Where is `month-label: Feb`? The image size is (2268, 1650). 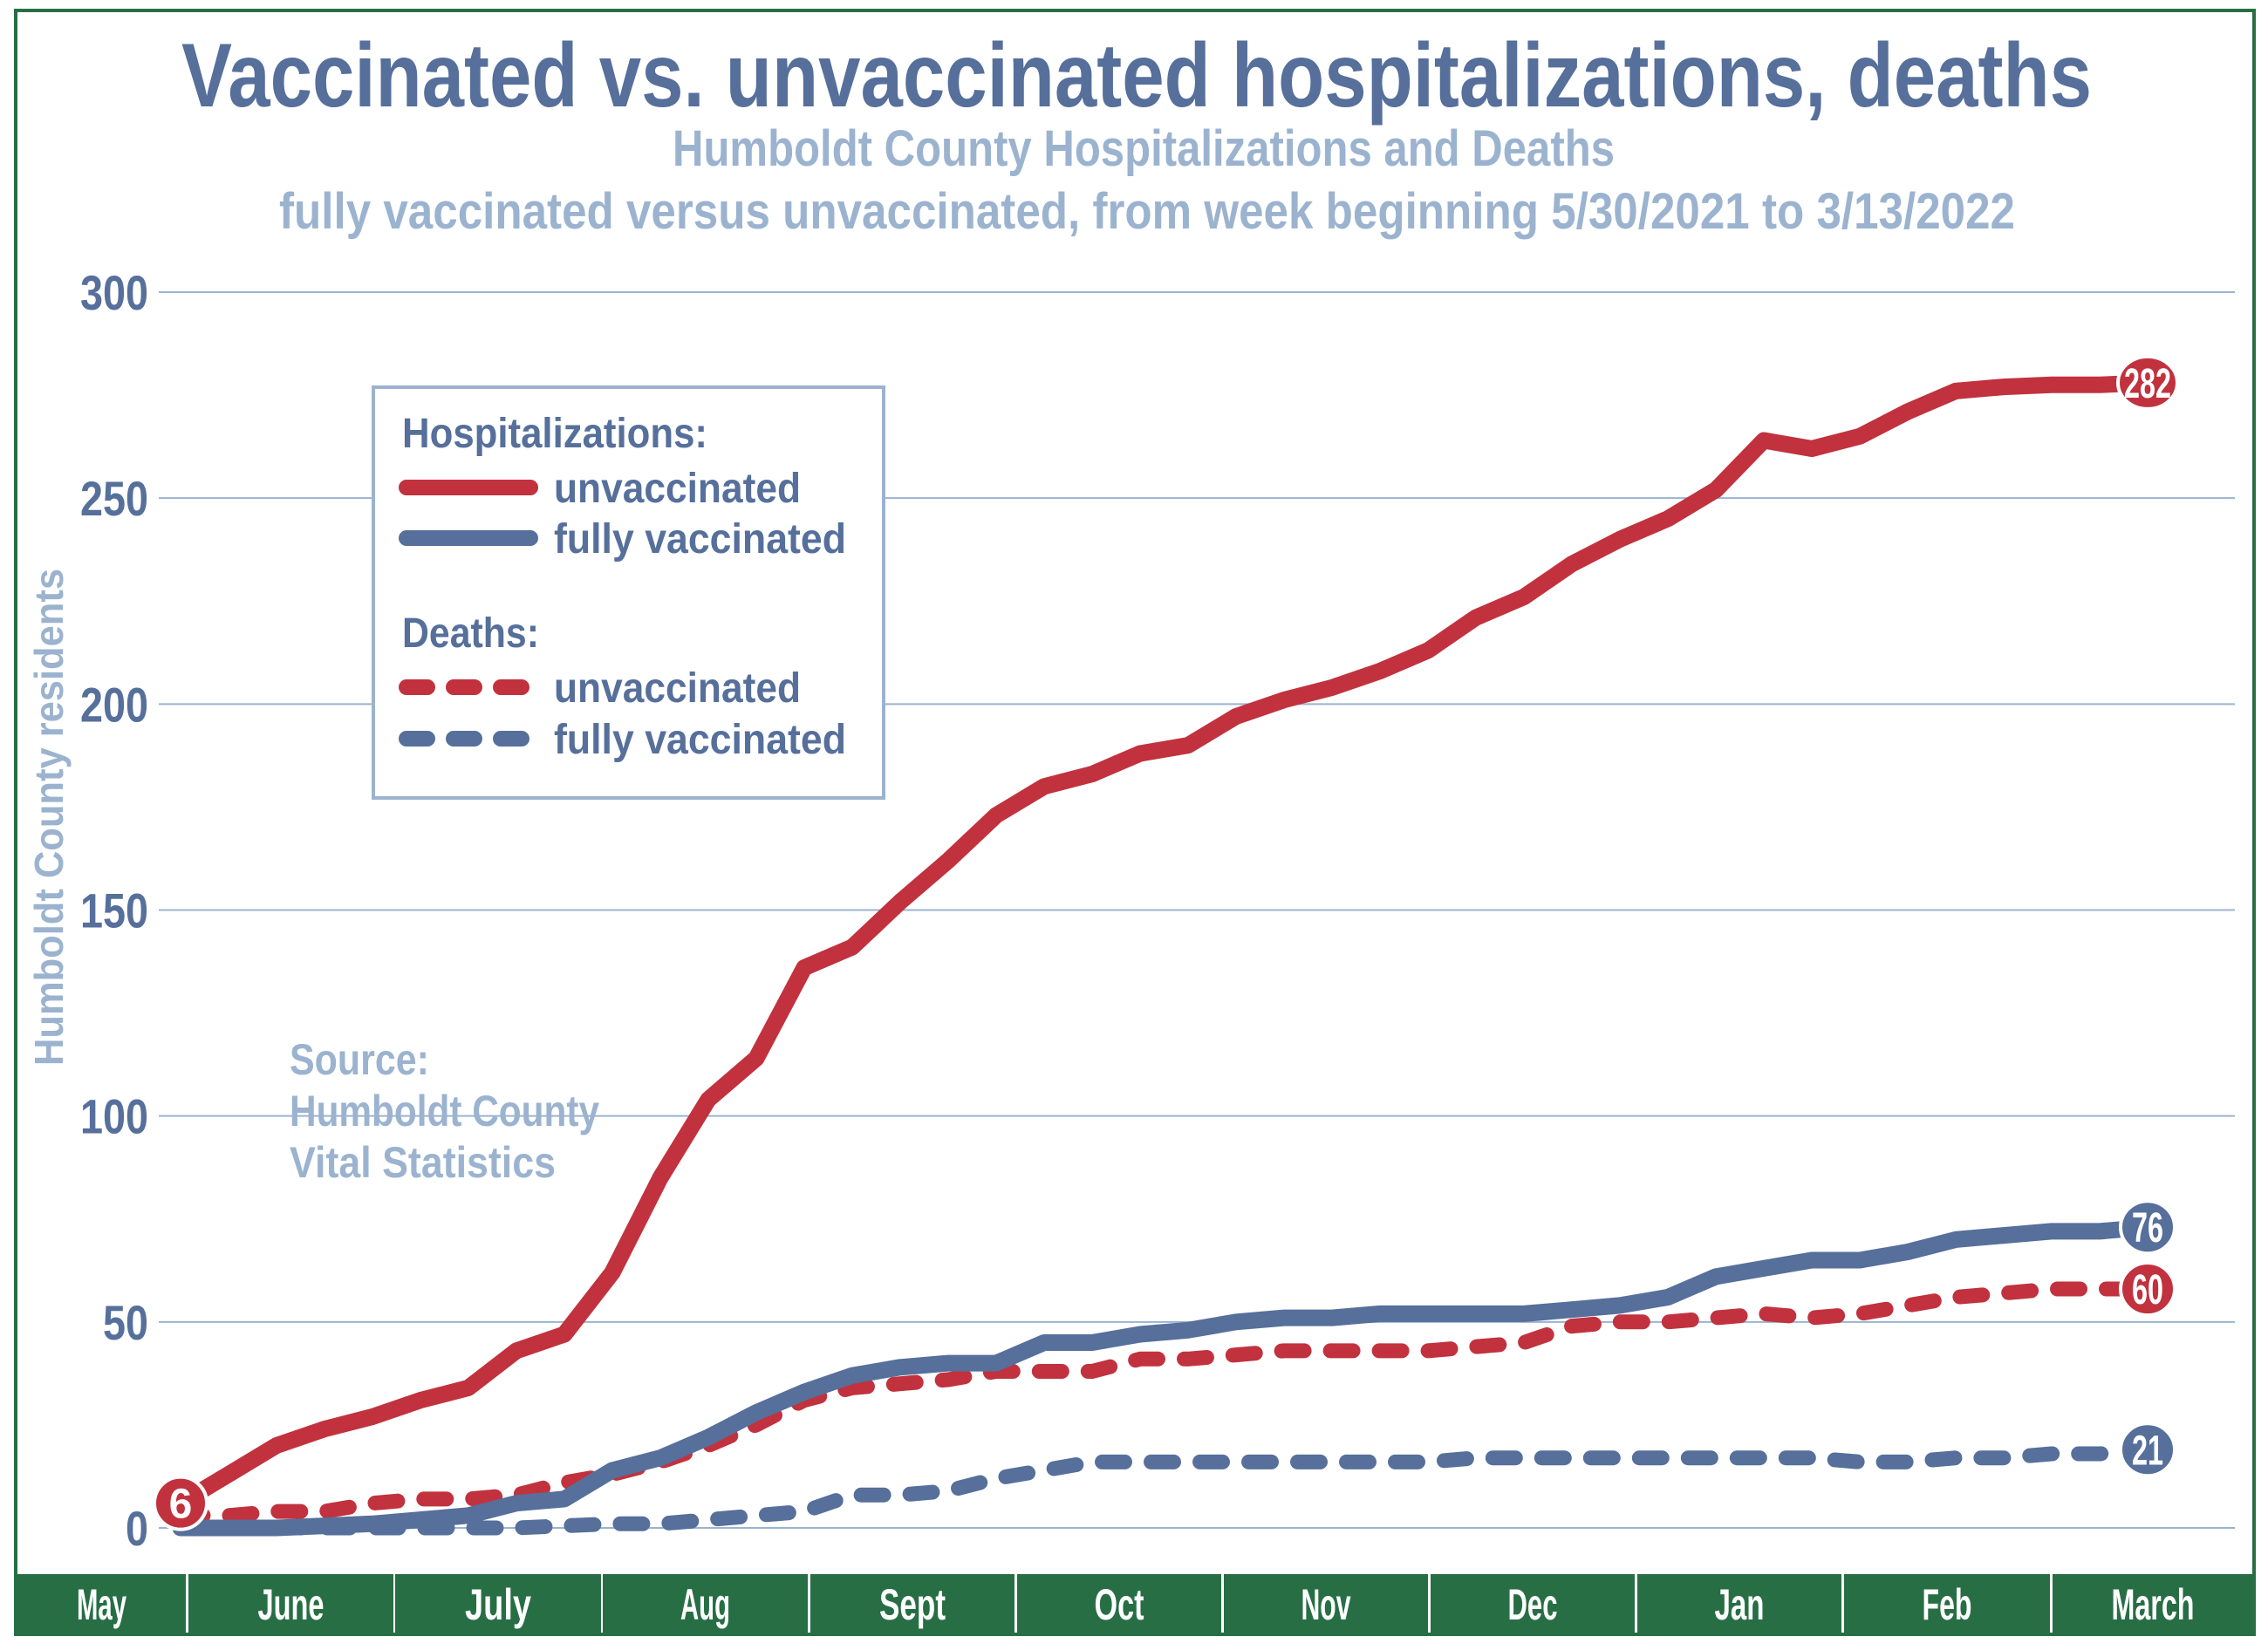
month-label: Feb is located at coordinates (1947, 1605).